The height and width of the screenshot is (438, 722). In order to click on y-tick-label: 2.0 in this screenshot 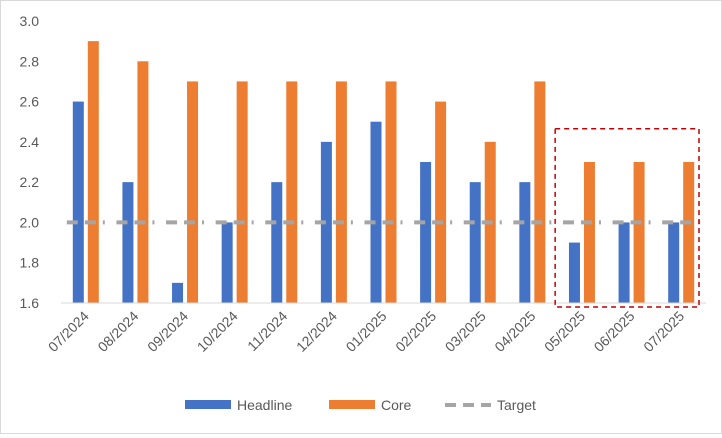, I will do `click(30, 222)`.